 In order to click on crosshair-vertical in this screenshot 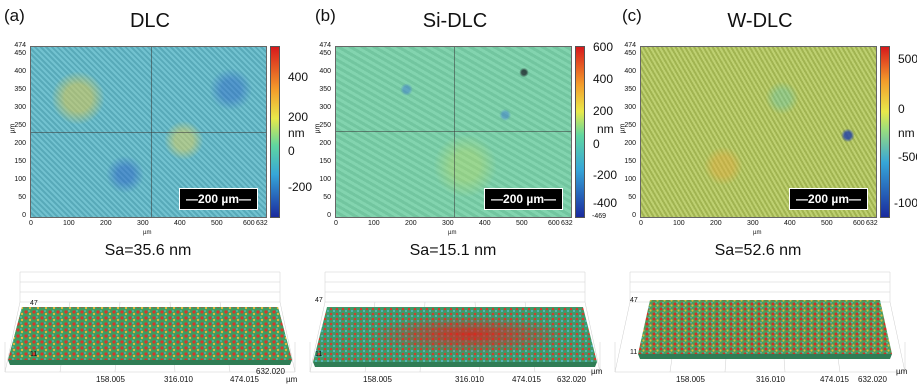, I will do `click(454, 132)`.